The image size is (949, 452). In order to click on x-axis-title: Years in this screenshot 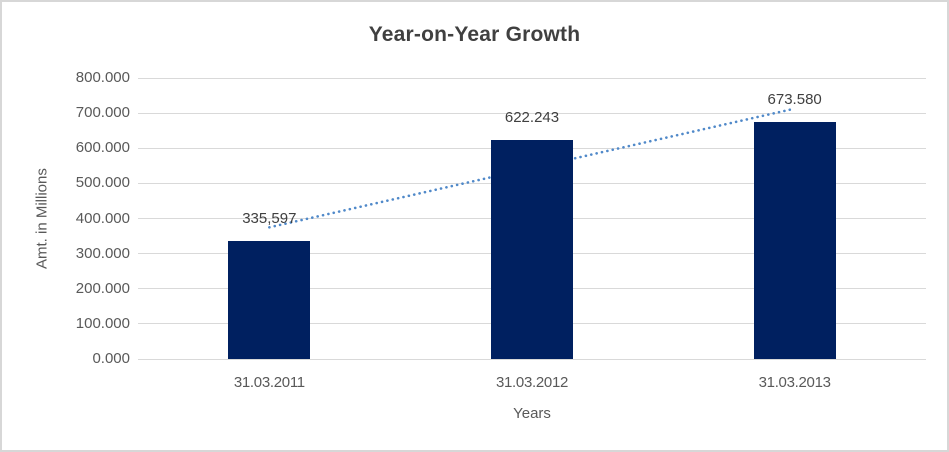, I will do `click(532, 413)`.